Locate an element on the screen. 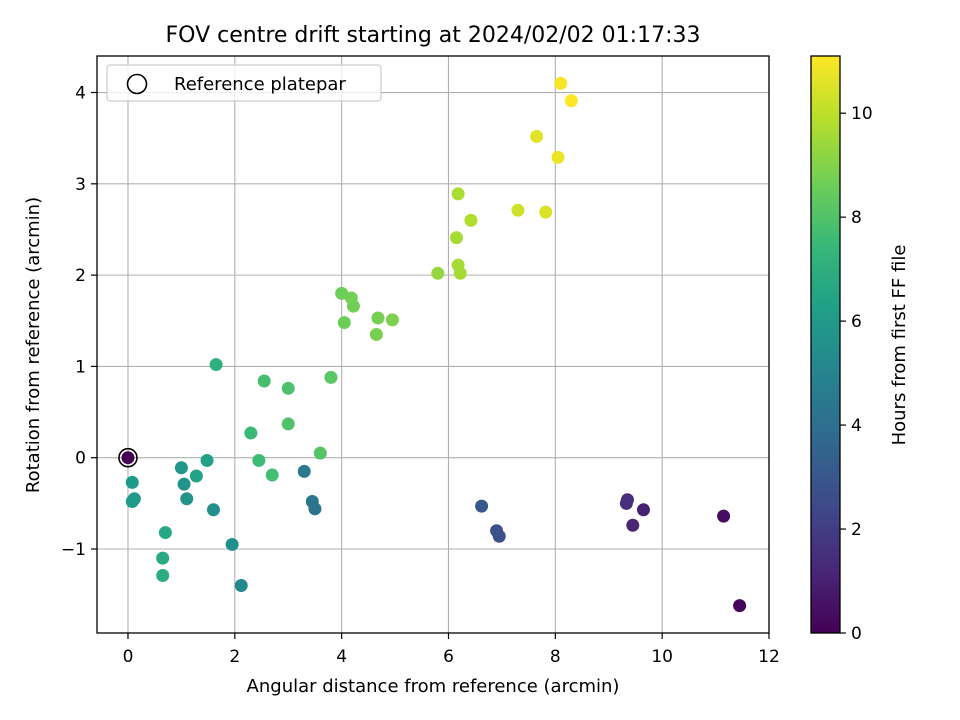  y-axis-ticks: −1 0 1 2 3 4 is located at coordinates (79, 322).